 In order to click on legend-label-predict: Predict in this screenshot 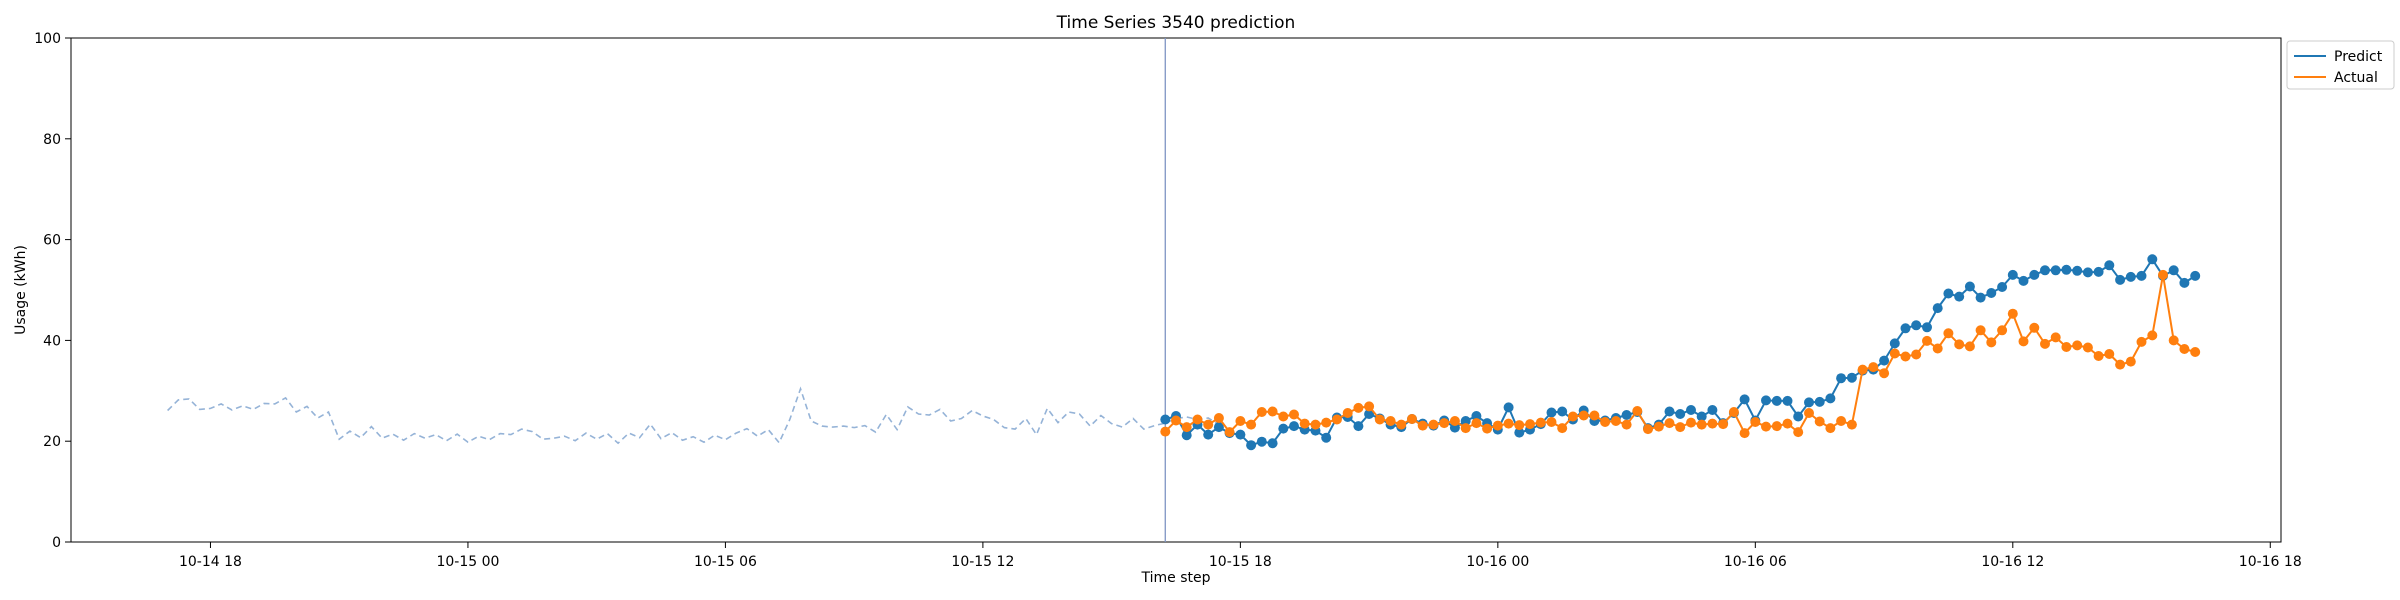, I will do `click(2358, 57)`.